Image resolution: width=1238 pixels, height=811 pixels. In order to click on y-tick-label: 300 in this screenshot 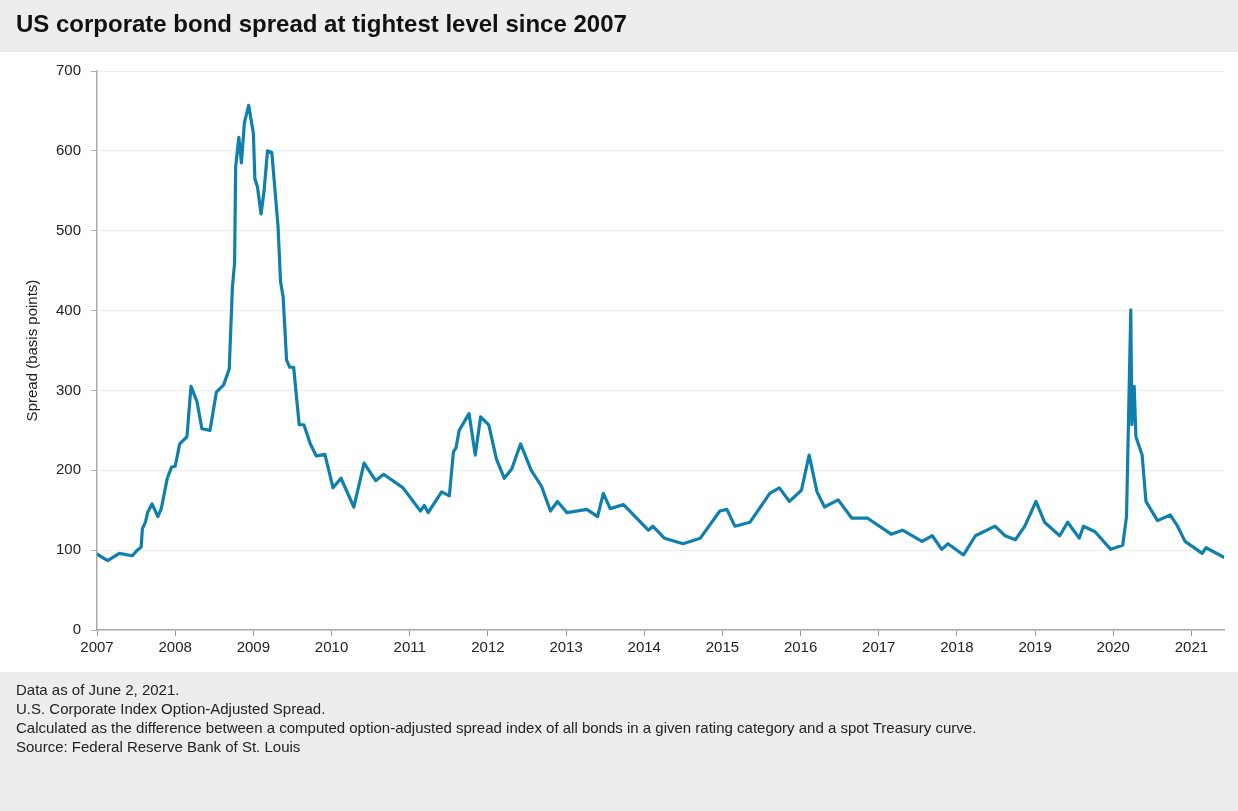, I will do `click(69, 389)`.